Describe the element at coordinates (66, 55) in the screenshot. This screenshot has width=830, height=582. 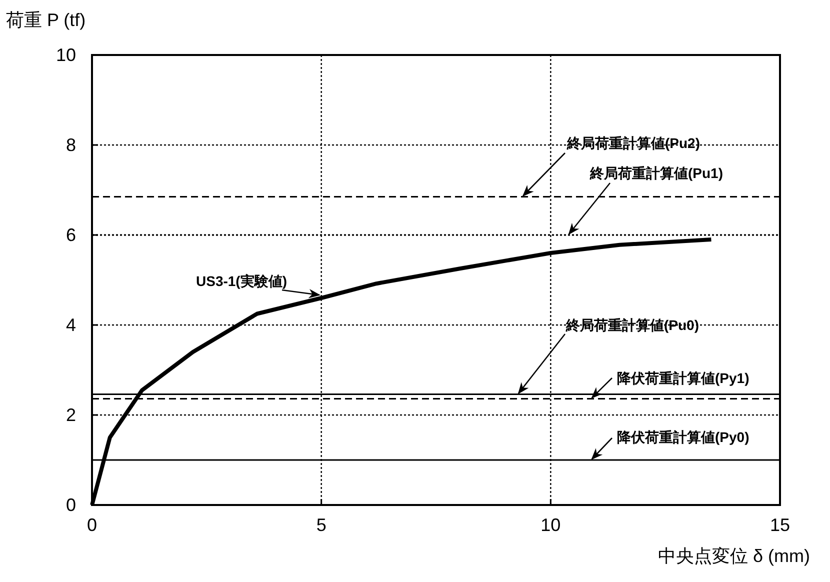
I see `y-tick-label: 10` at that location.